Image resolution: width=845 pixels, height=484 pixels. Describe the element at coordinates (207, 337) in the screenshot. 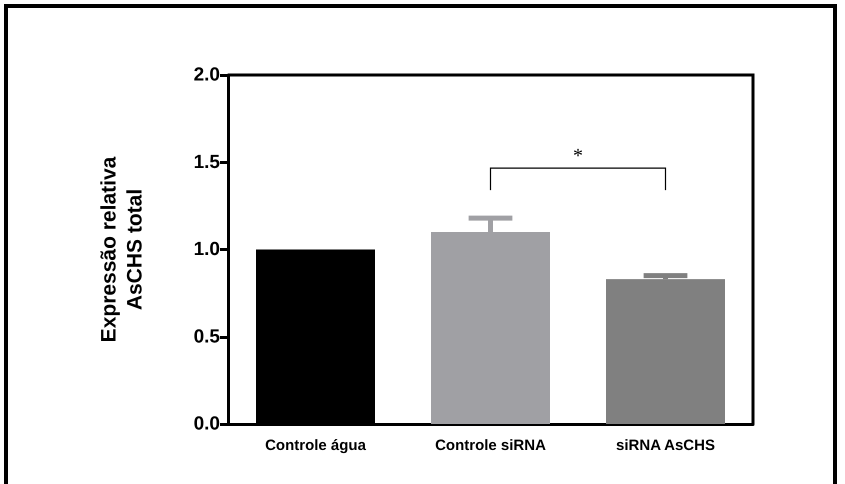

I see `y-tick-label: 0.5` at that location.